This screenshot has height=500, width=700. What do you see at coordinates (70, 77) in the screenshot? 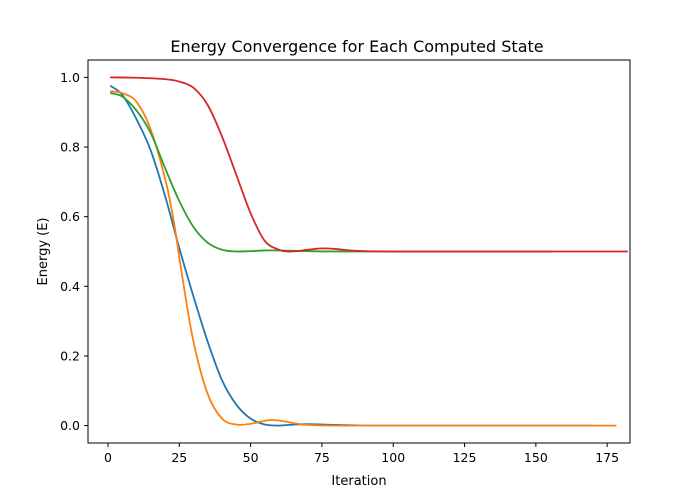
I see `y-tick-label: 1.0` at bounding box center [70, 77].